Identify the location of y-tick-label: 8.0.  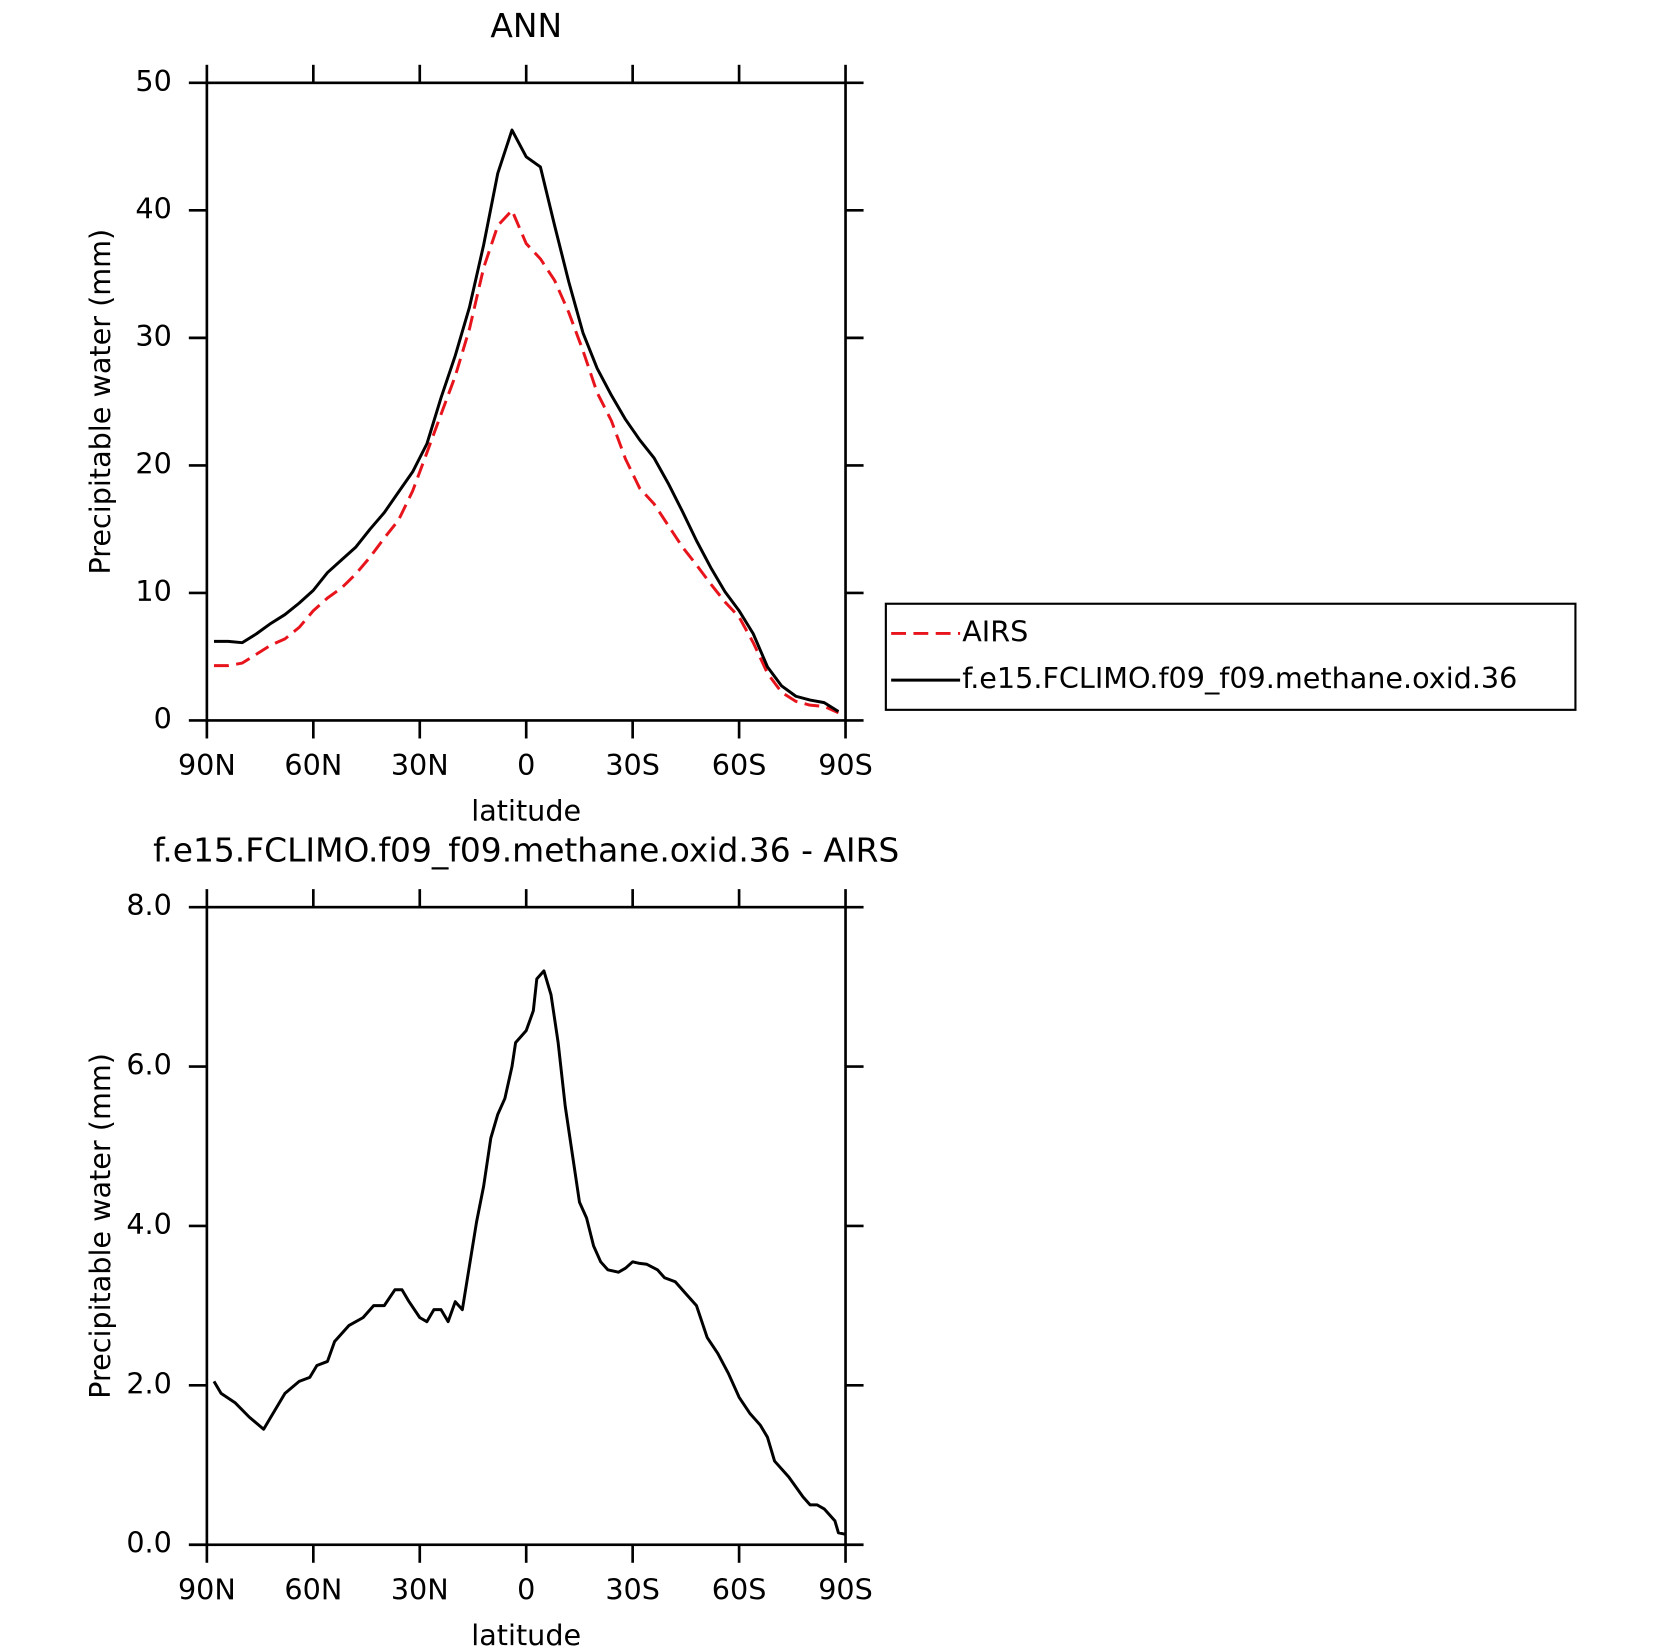
(149, 905).